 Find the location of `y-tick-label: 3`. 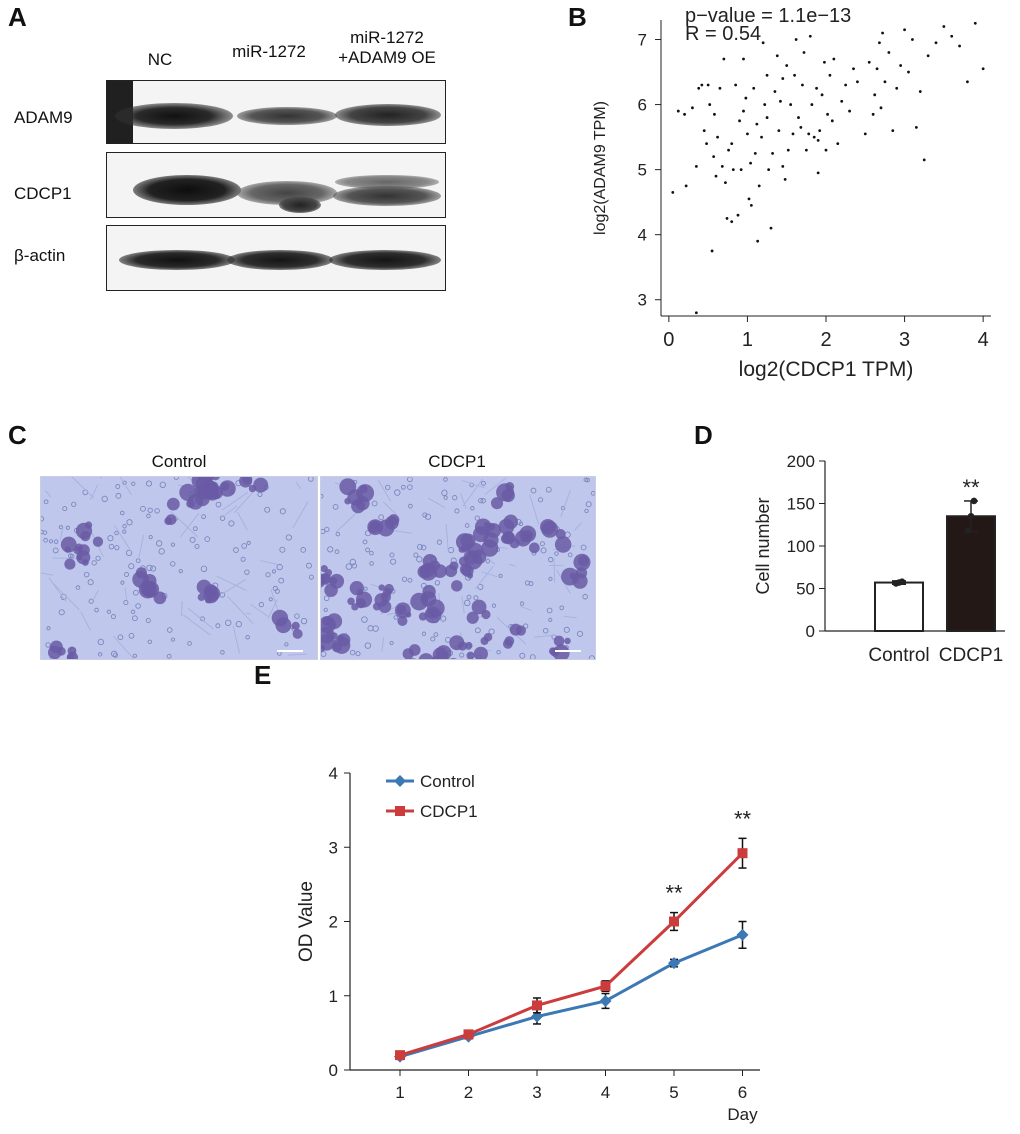

y-tick-label: 3 is located at coordinates (642, 300).